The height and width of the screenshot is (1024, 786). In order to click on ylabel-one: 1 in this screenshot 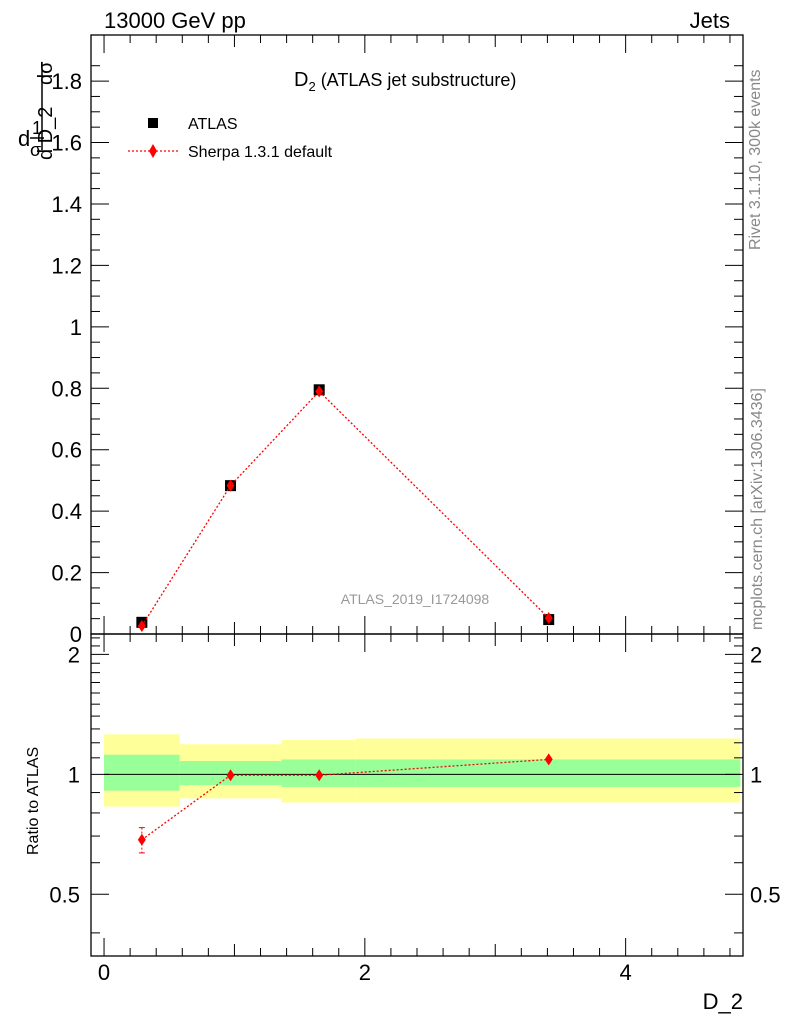, I will do `click(37, 128)`.